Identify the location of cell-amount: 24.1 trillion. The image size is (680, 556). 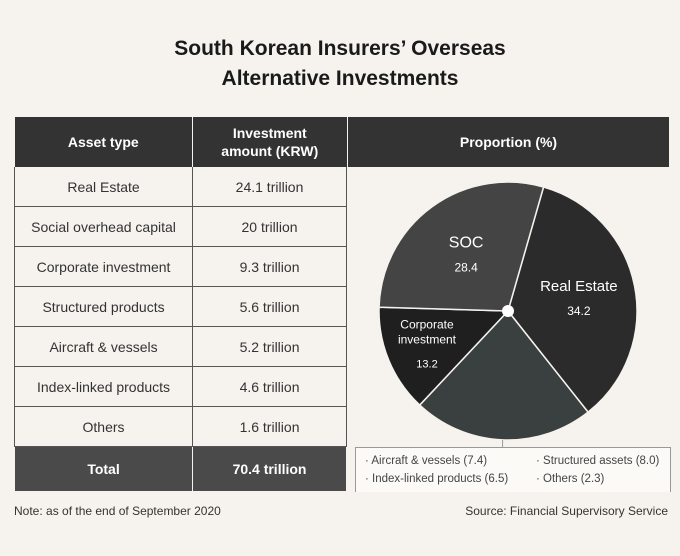
(269, 187).